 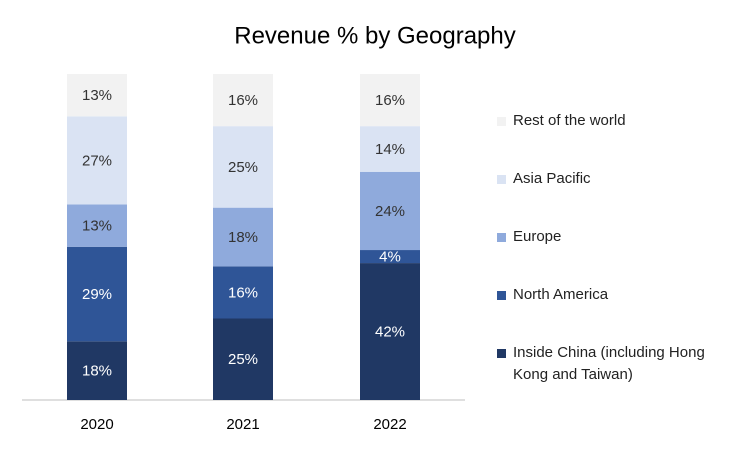 I want to click on value-label: 29%, so click(x=97, y=294).